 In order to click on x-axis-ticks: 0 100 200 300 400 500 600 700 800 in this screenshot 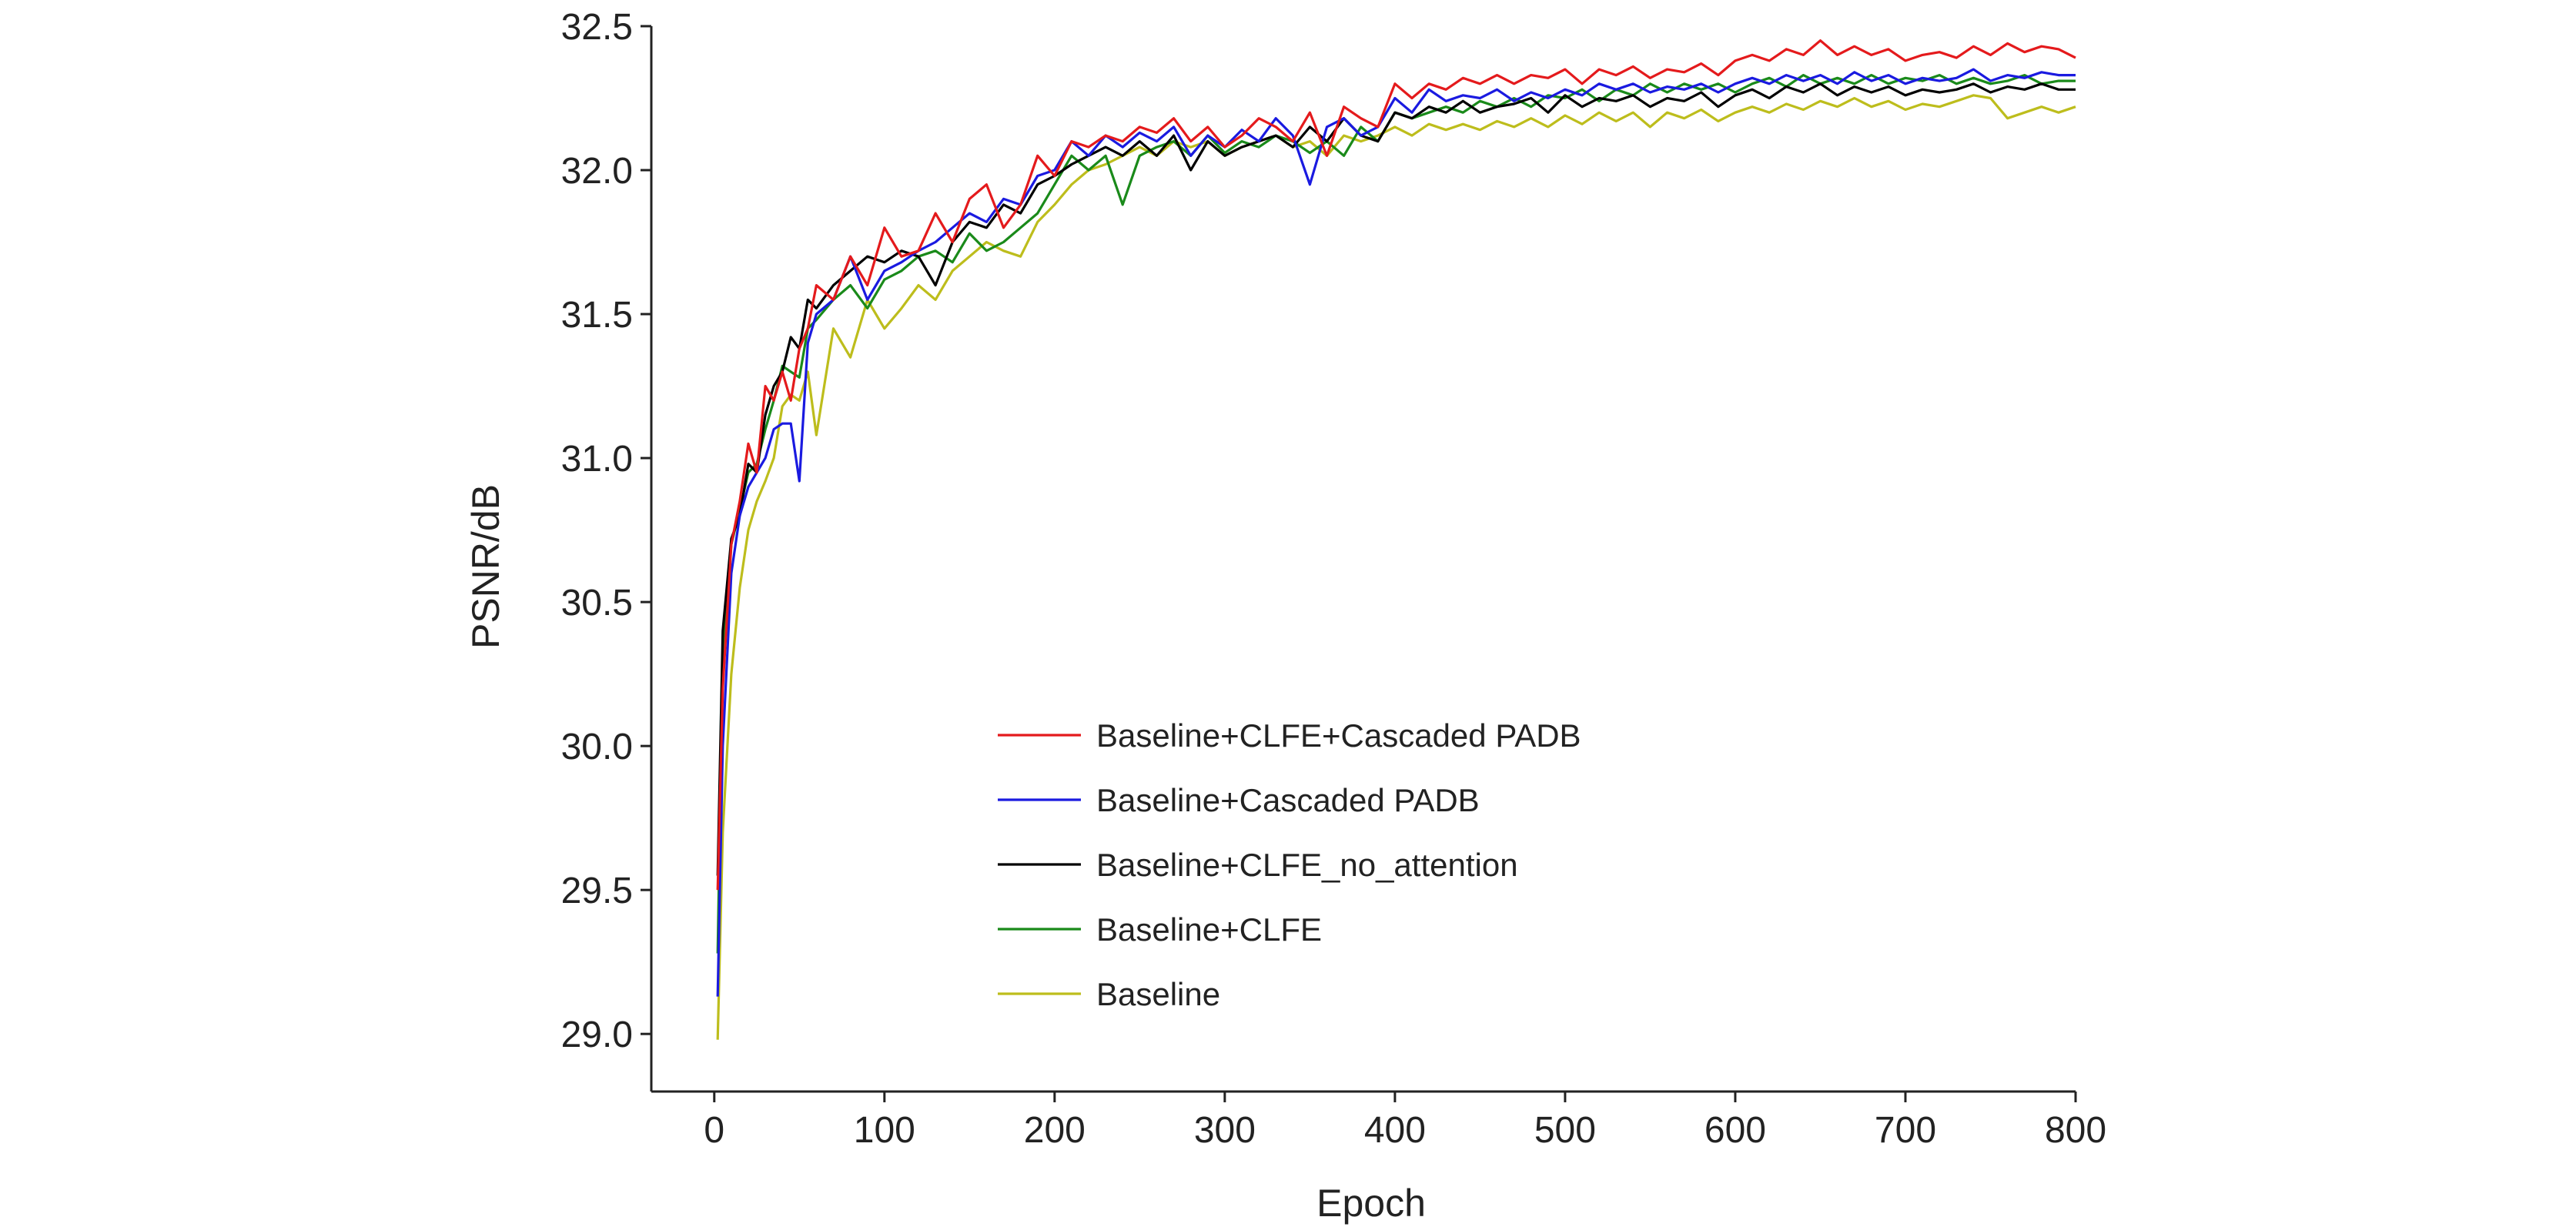, I will do `click(1405, 1122)`.